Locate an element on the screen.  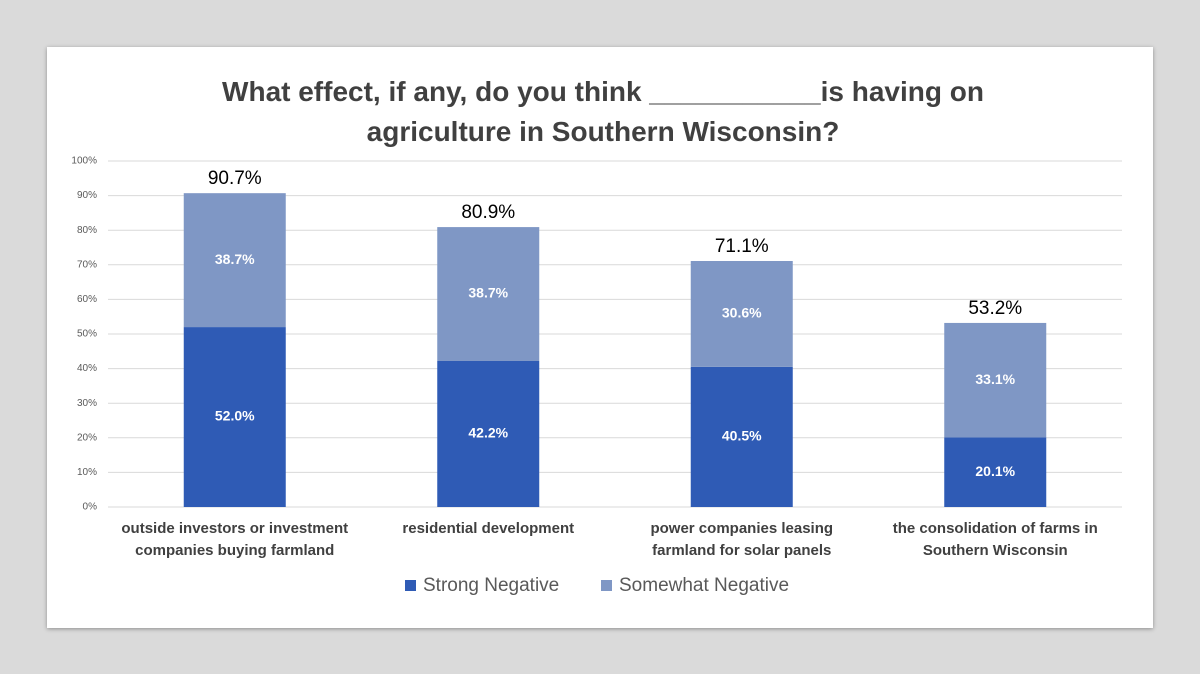
total-label: 71.1% is located at coordinates (742, 246).